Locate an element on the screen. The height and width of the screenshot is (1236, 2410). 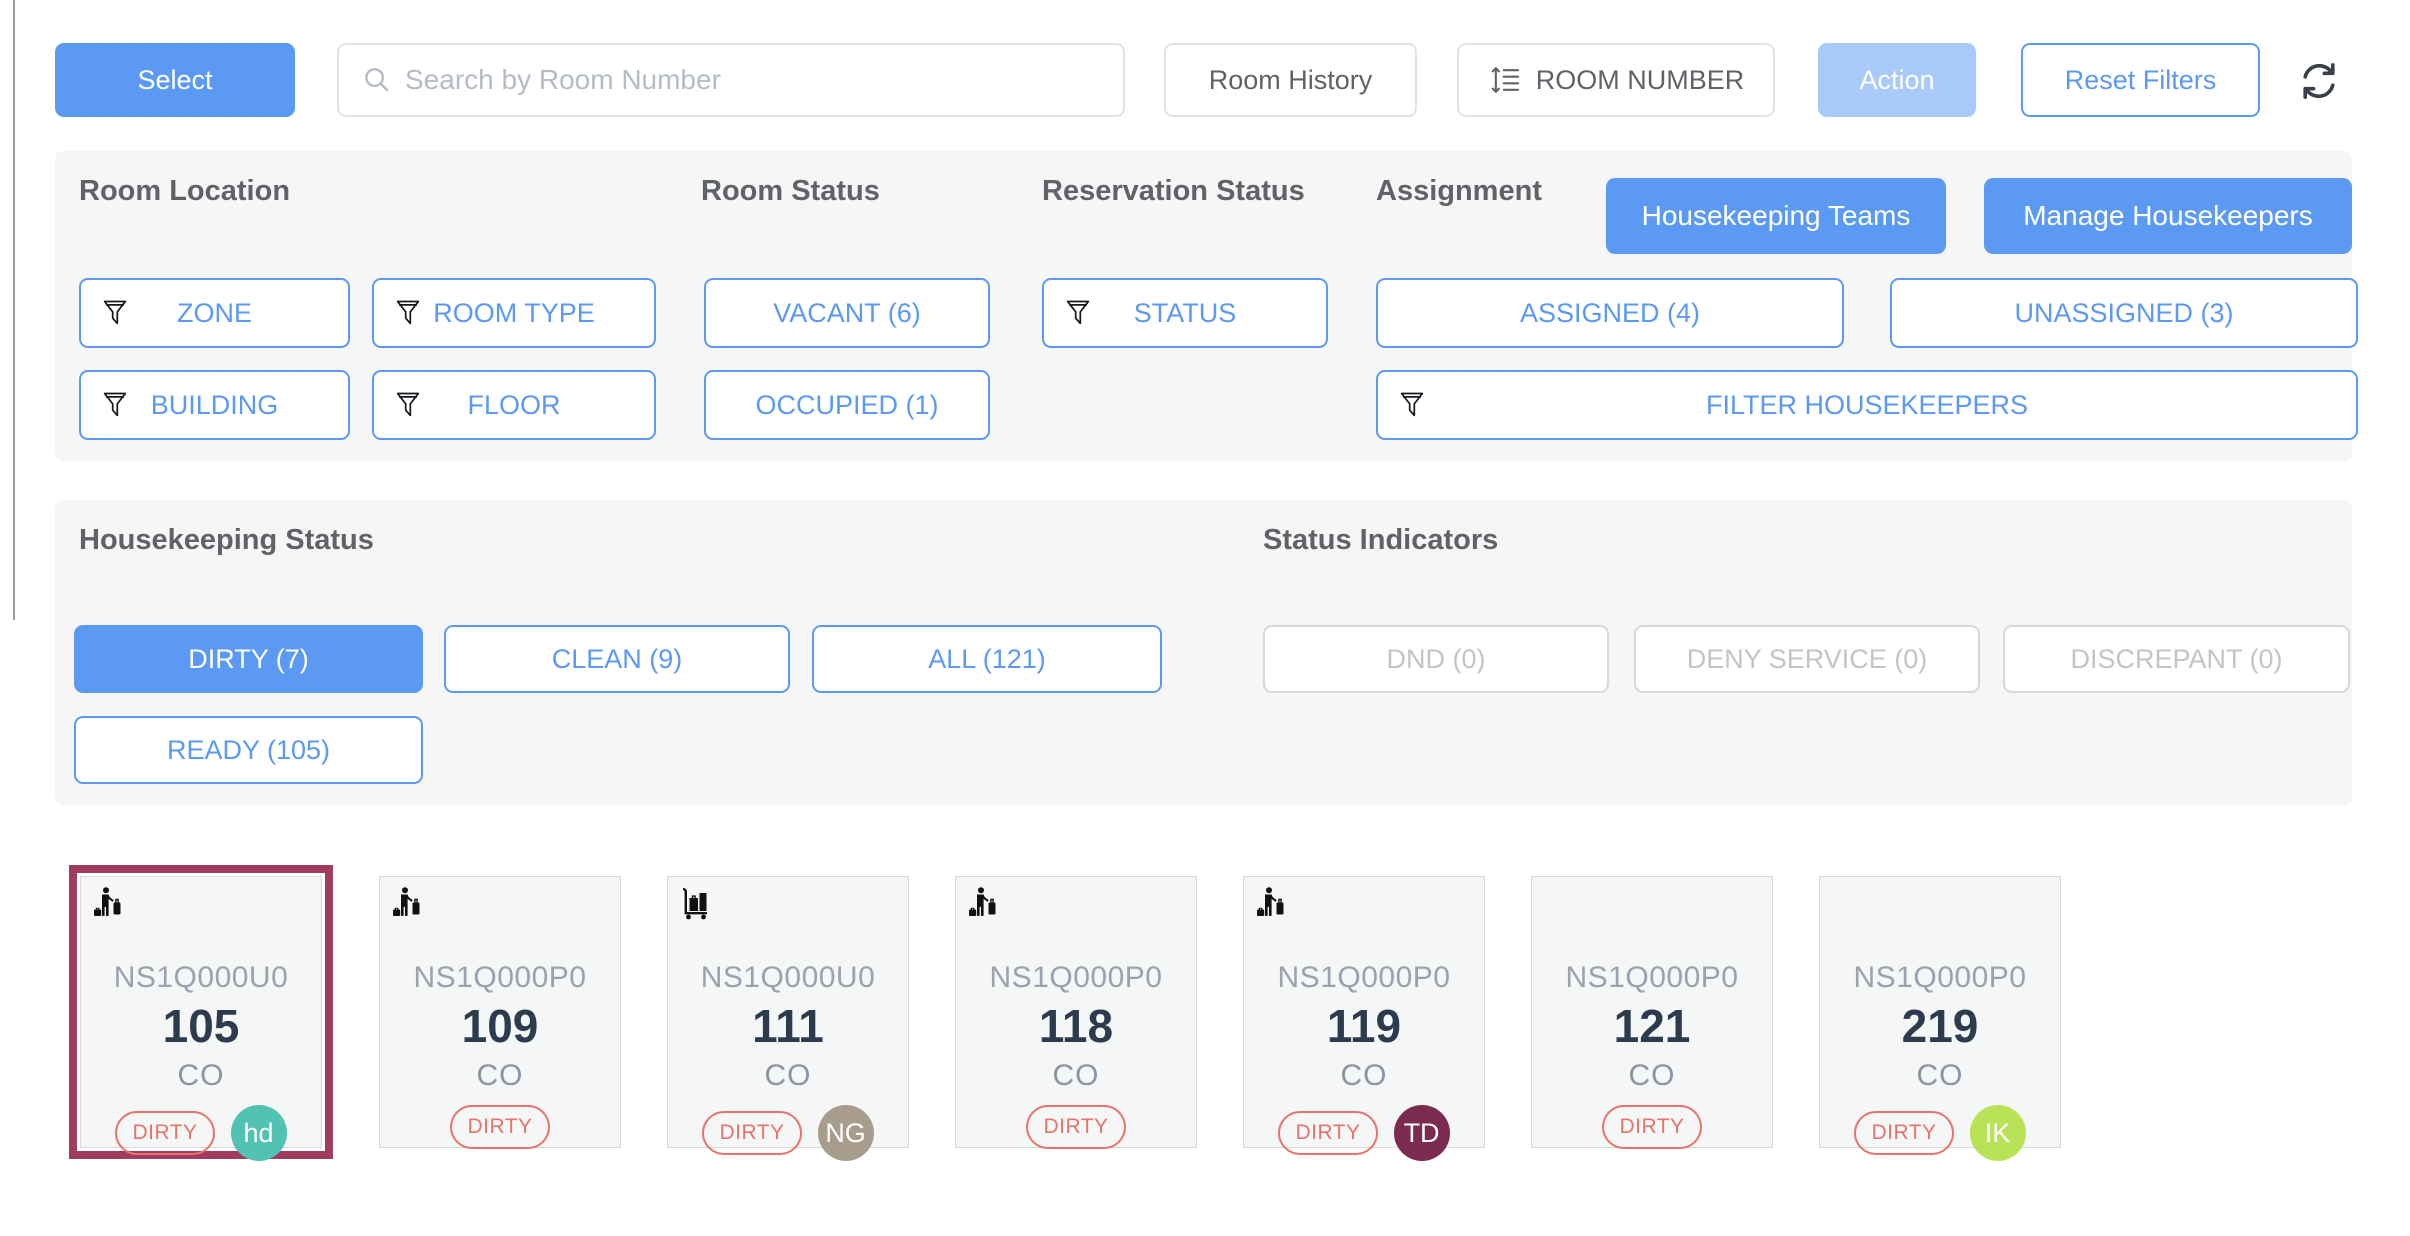
search-box is located at coordinates (731, 80).